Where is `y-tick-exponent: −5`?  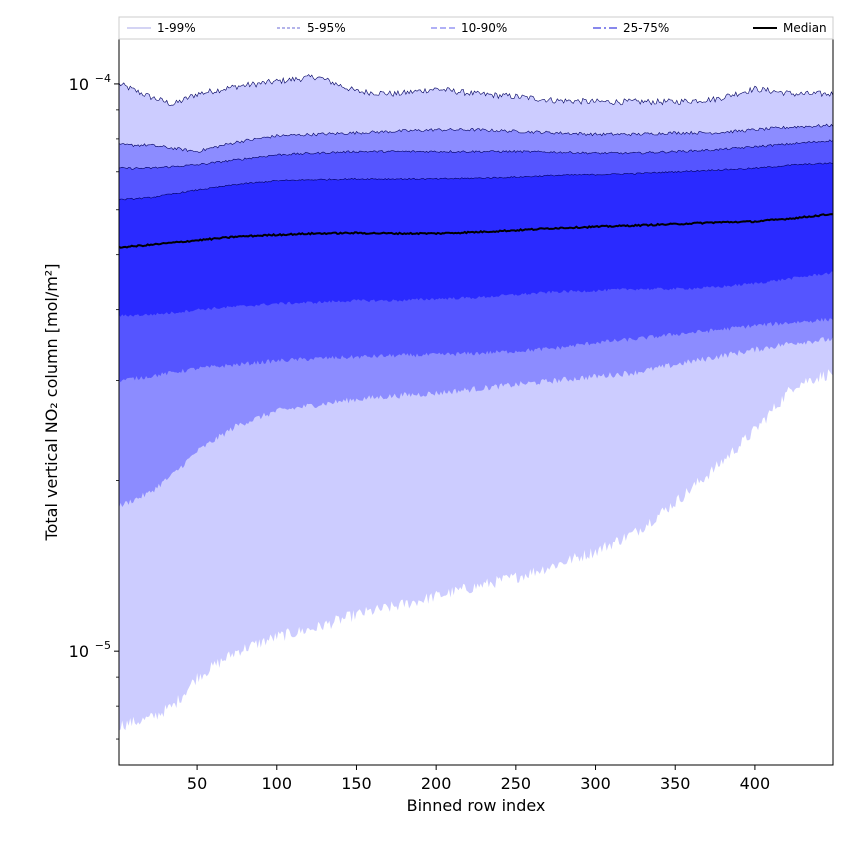
y-tick-exponent: −5 is located at coordinates (103, 645).